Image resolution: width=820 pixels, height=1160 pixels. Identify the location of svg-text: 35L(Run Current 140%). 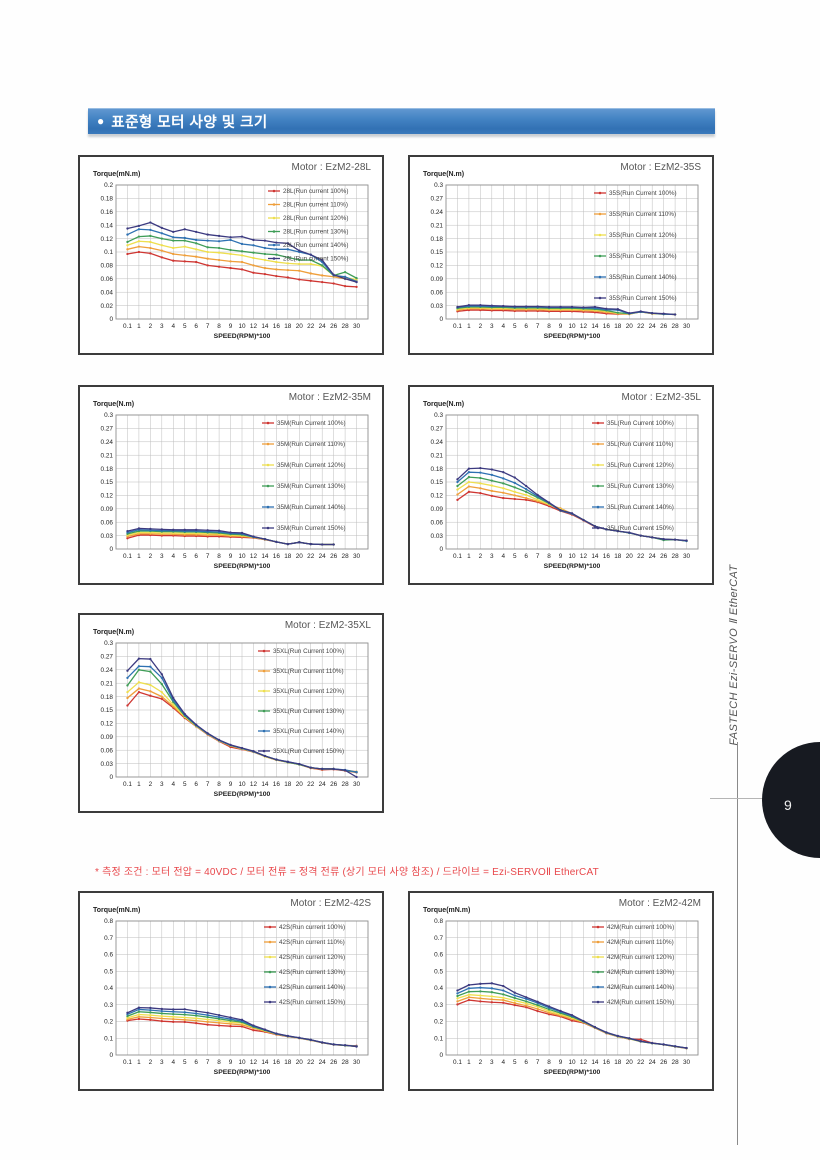
(640, 507).